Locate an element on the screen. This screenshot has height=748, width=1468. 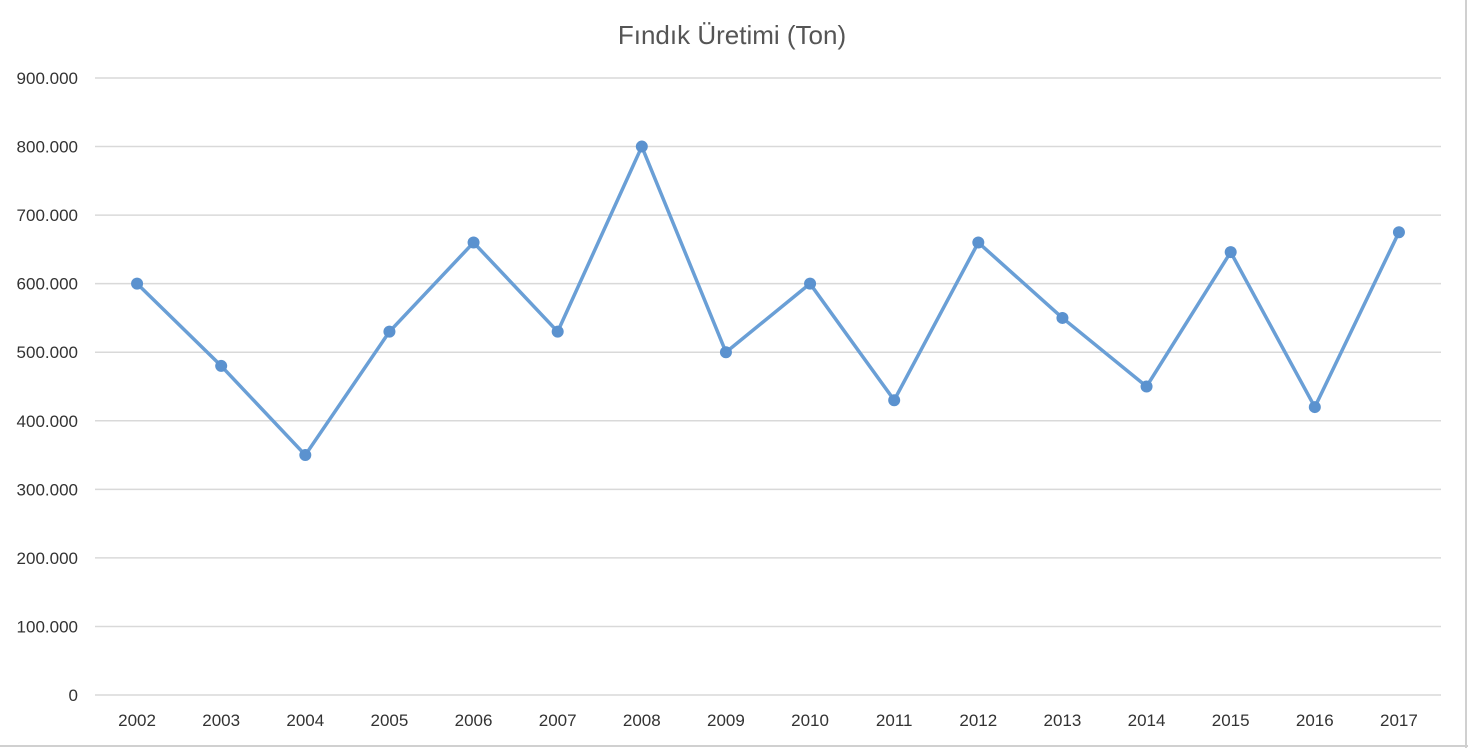
y-tick-label: 700.000 is located at coordinates (47, 215).